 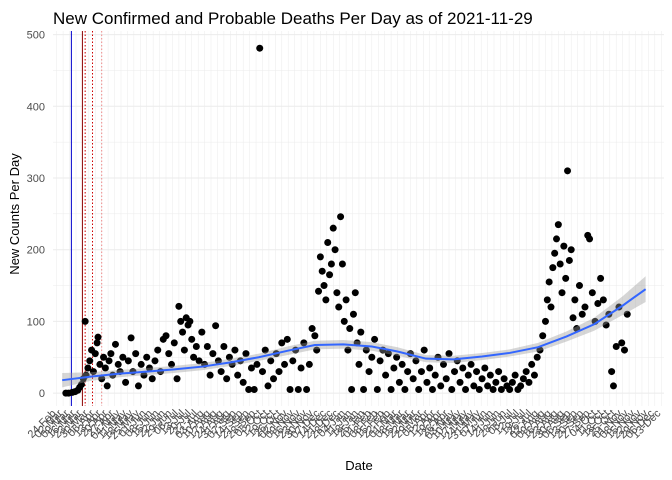 What do you see at coordinates (36, 36) in the screenshot?
I see `y-tick-label: 500` at bounding box center [36, 36].